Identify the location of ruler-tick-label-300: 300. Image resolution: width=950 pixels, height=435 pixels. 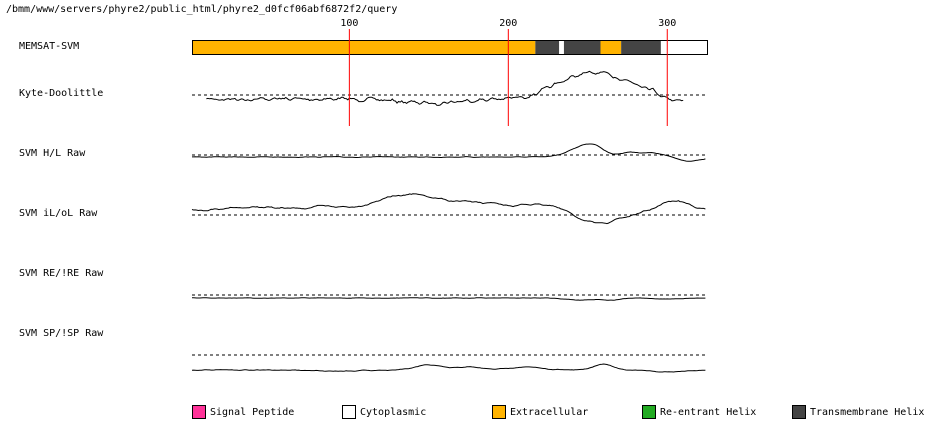
(667, 23).